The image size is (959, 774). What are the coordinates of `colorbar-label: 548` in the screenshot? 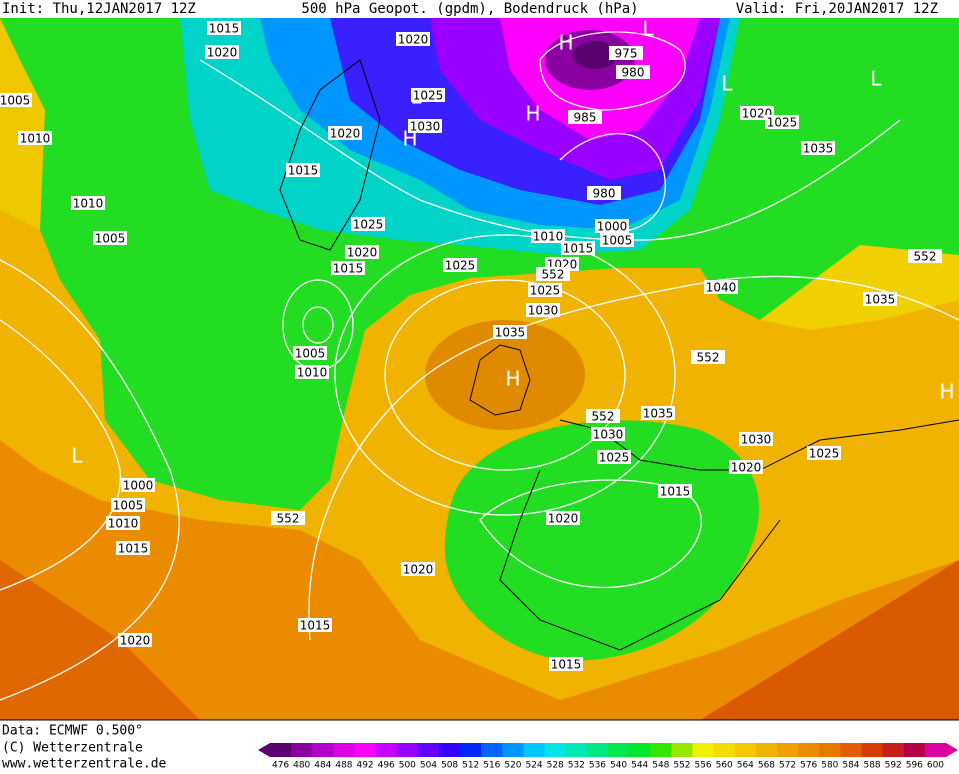 It's located at (660, 766).